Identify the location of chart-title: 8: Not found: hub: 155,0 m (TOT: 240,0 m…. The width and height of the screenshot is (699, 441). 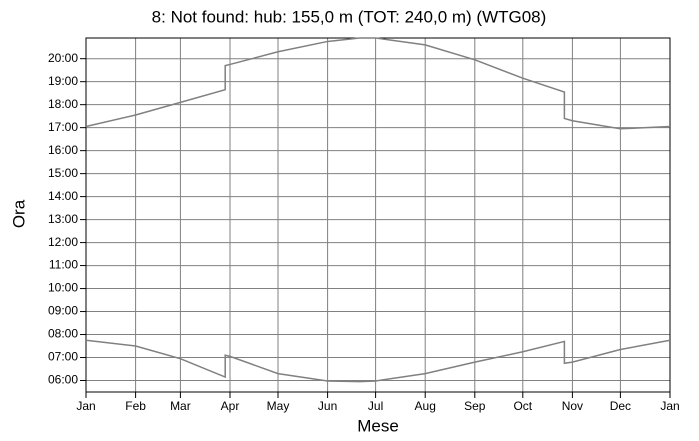
(349, 16).